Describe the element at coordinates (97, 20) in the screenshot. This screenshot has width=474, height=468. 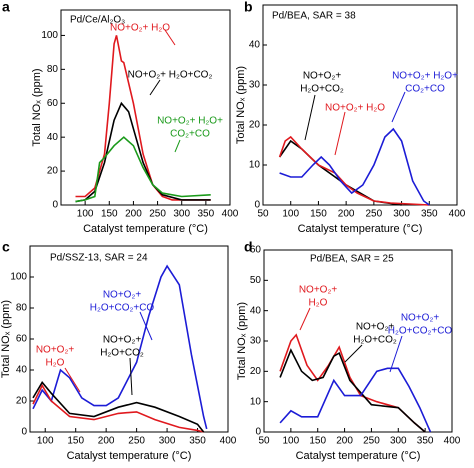
I see `panel-title: Pd/Ce/Al₂O₃` at that location.